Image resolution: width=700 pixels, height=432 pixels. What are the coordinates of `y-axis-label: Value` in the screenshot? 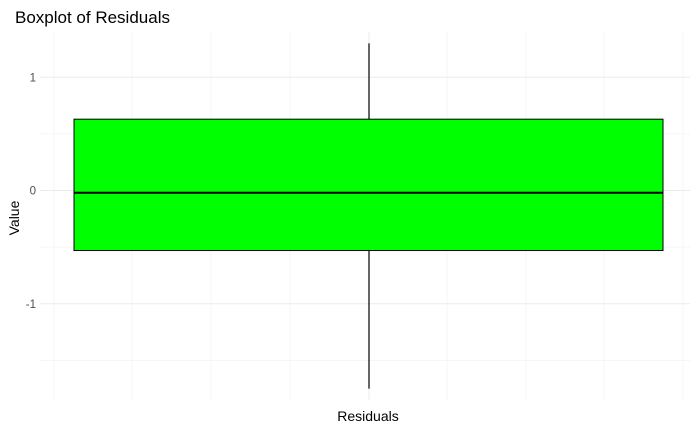 It's located at (14, 217).